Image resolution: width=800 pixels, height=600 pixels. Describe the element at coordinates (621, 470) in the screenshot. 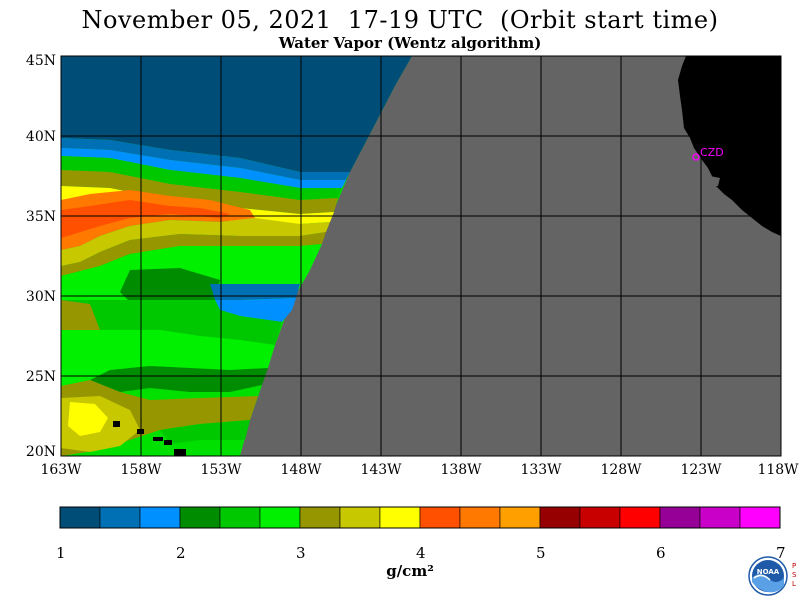

I see `lon-label: 128W` at that location.